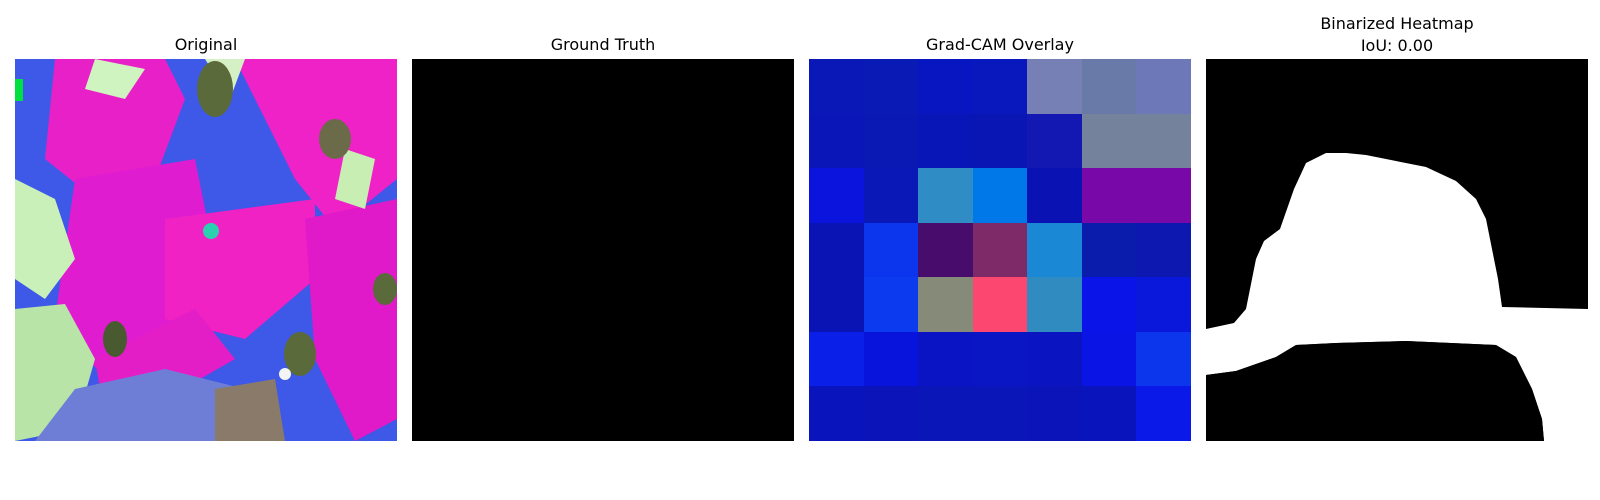  Describe the element at coordinates (1000, 44) in the screenshot. I see `gradcam-title: Grad-CAM Overlay` at that location.